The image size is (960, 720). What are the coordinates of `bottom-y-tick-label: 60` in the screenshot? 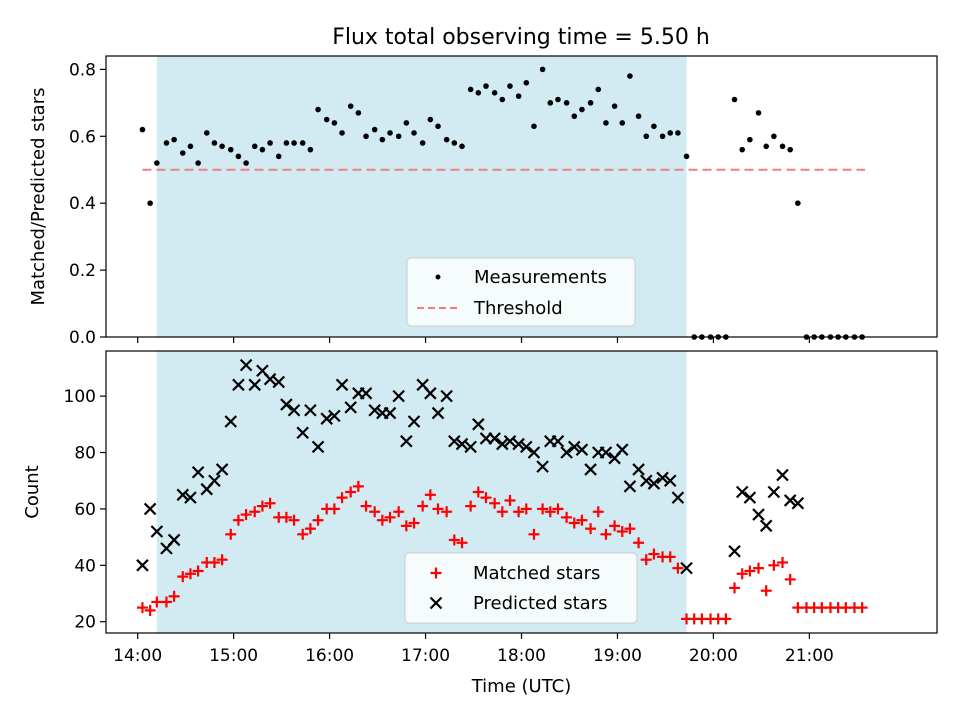 It's located at (85, 510).